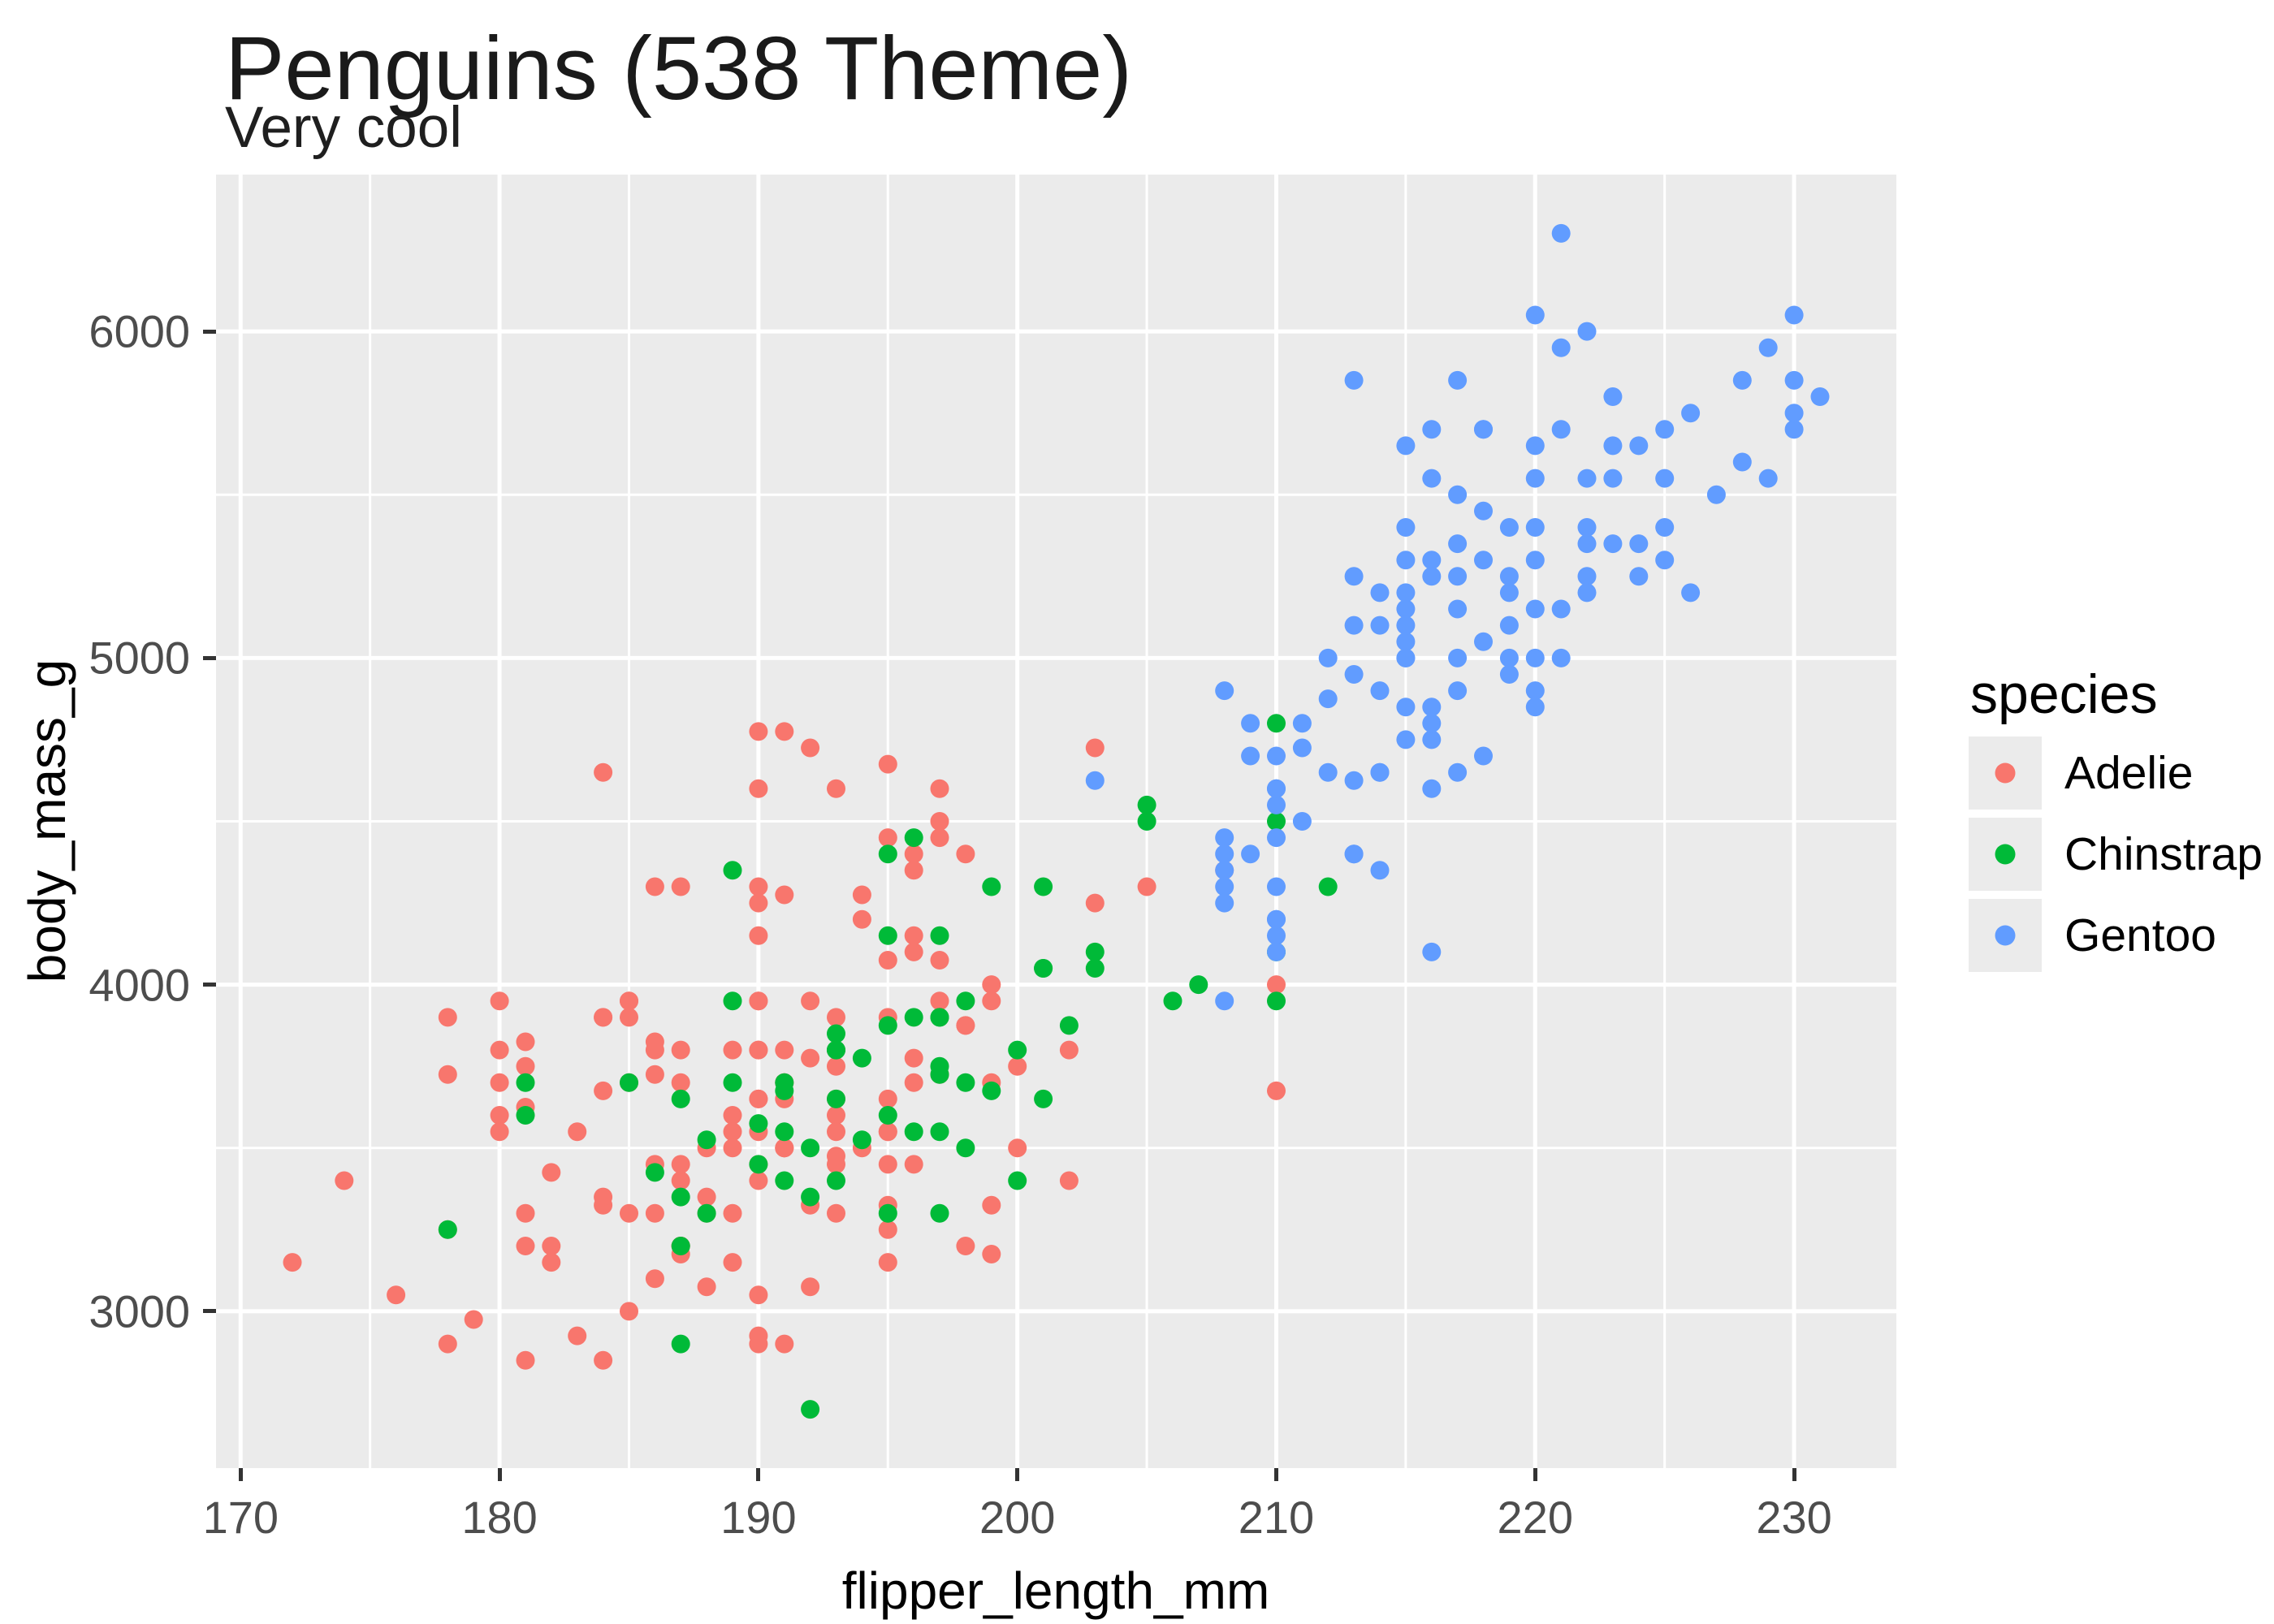 The image size is (2274, 1624). Describe the element at coordinates (1794, 1517) in the screenshot. I see `x-tick-label: 230` at that location.